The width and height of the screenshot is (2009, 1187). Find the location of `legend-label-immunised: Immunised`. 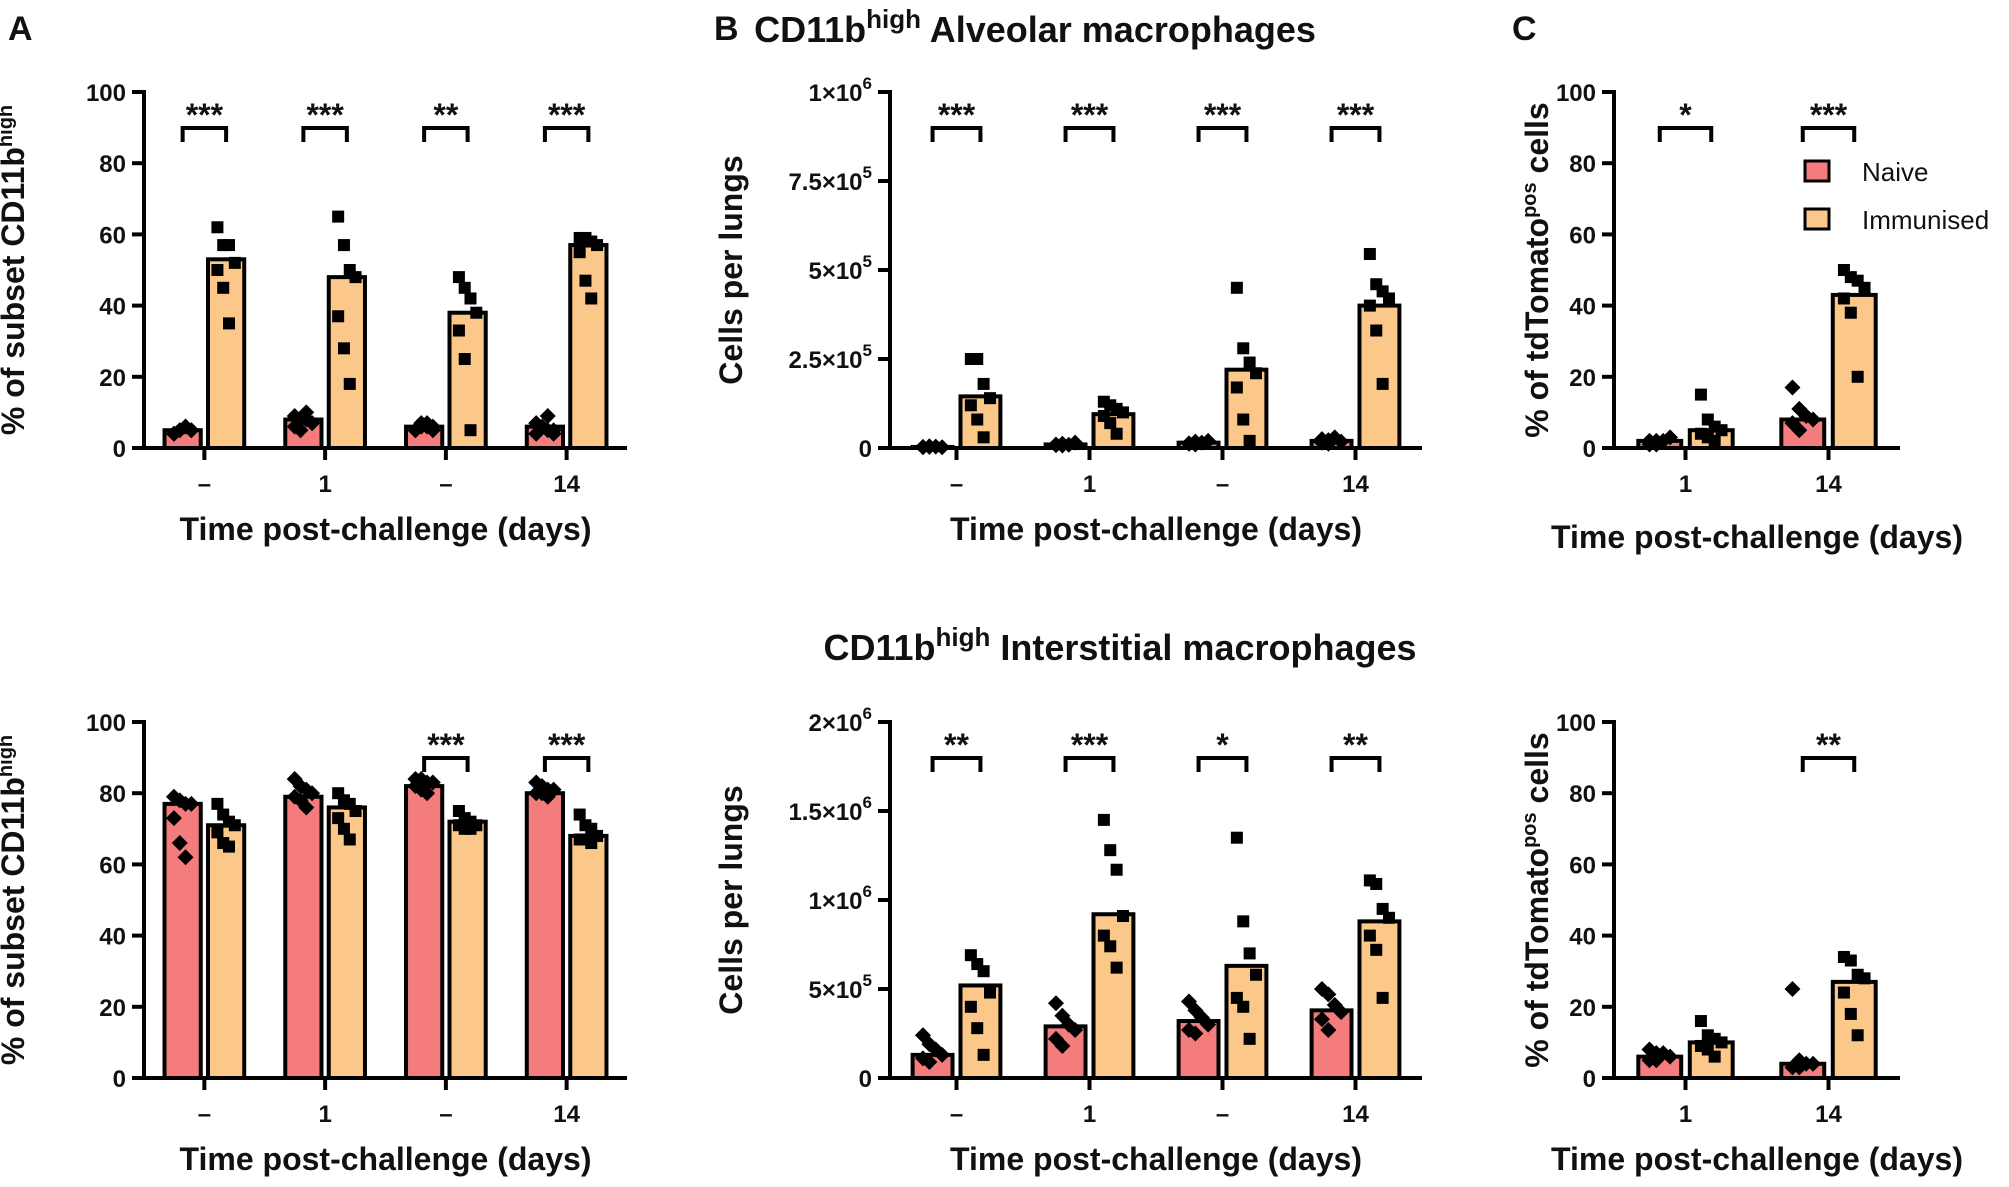

legend-label-immunised: Immunised is located at coordinates (1925, 220).